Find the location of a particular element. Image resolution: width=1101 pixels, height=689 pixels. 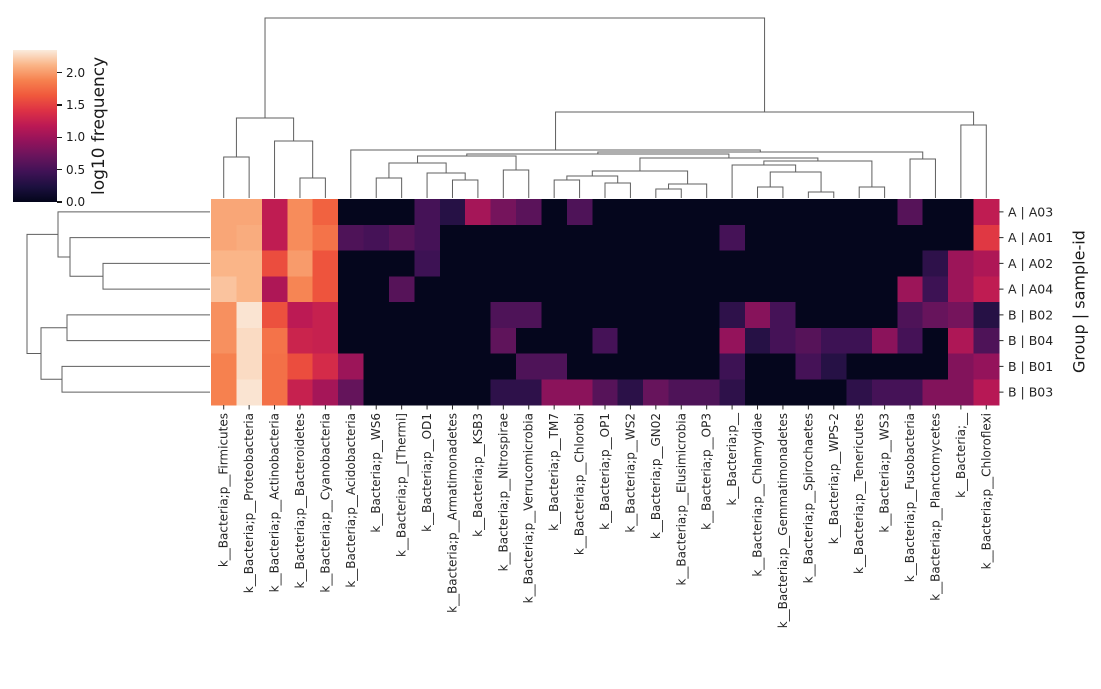

column-tick-label: k__Bacteria;p__Chlamydiae is located at coordinates (758, 495).